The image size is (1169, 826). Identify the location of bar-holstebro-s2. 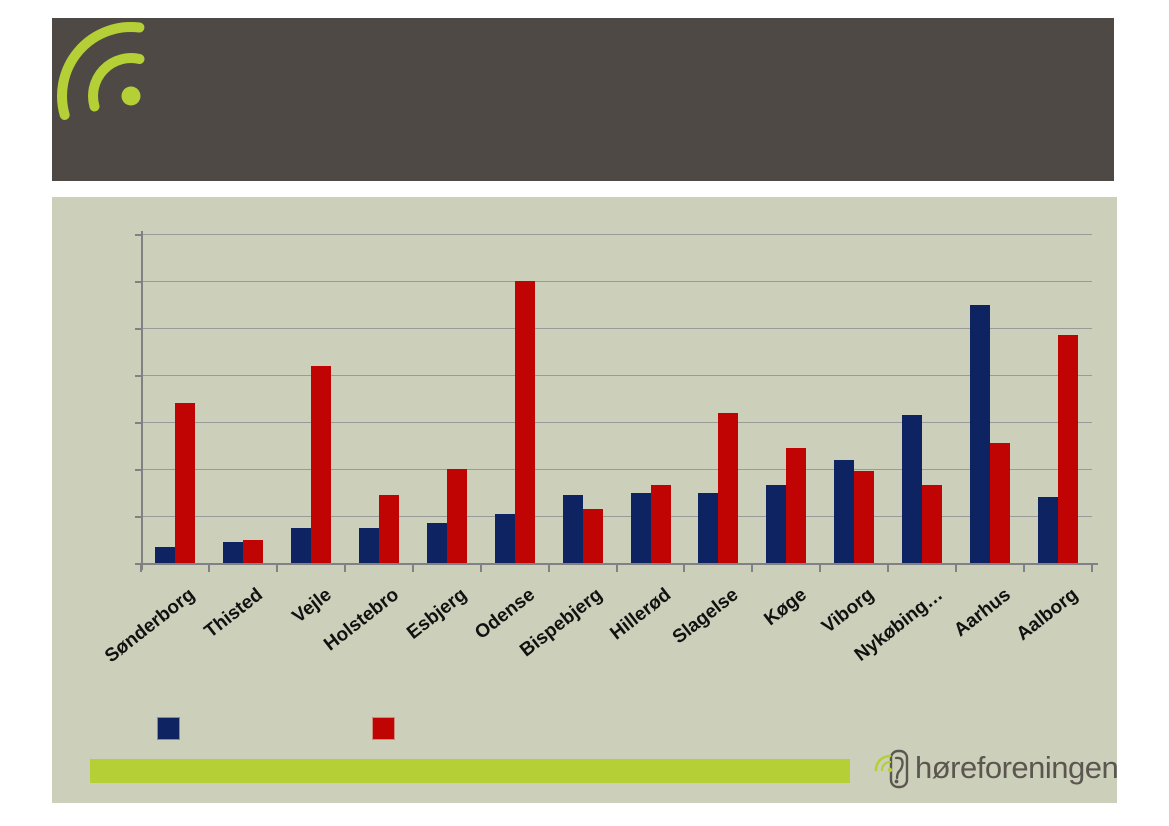
(388, 528).